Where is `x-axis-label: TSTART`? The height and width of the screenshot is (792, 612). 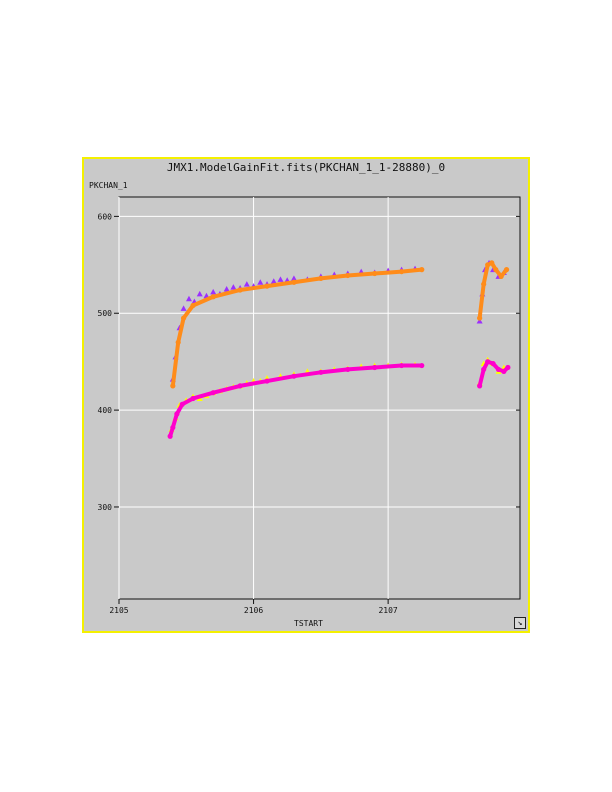 x-axis-label: TSTART is located at coordinates (308, 623).